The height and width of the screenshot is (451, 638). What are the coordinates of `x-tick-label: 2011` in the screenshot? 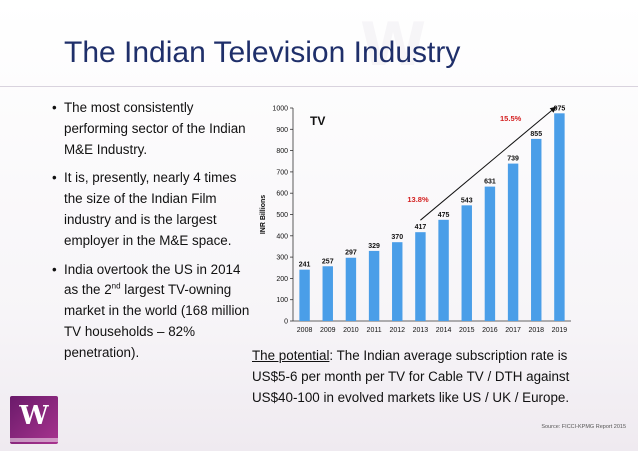 It's located at (374, 330).